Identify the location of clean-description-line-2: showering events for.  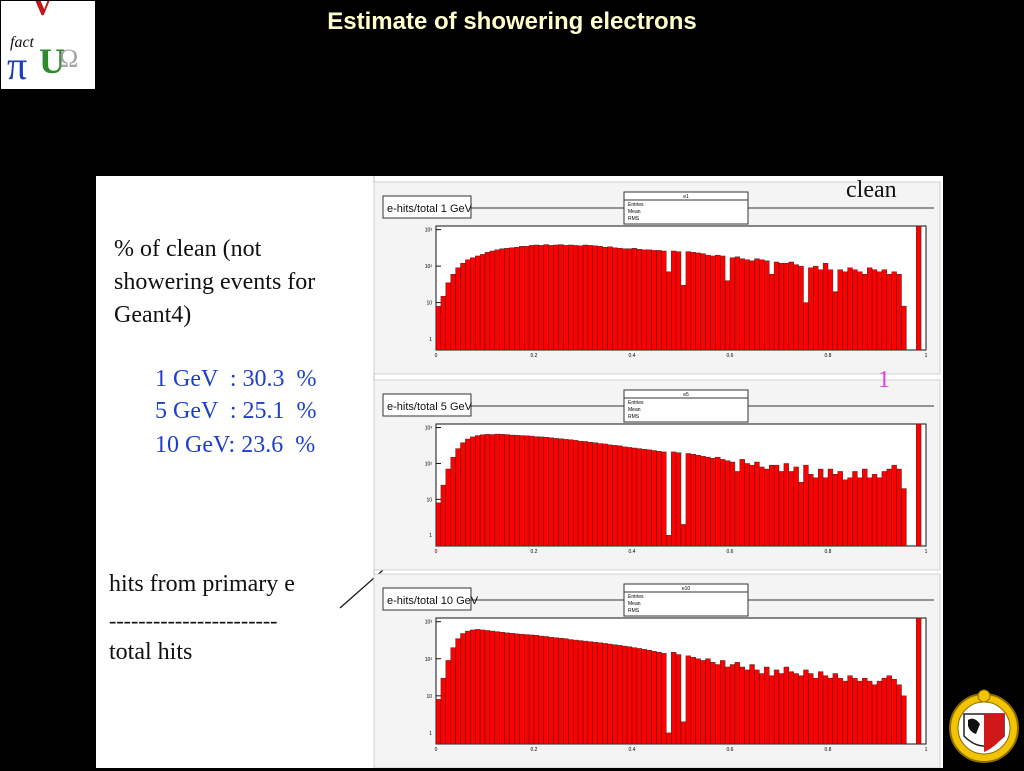
(215, 282).